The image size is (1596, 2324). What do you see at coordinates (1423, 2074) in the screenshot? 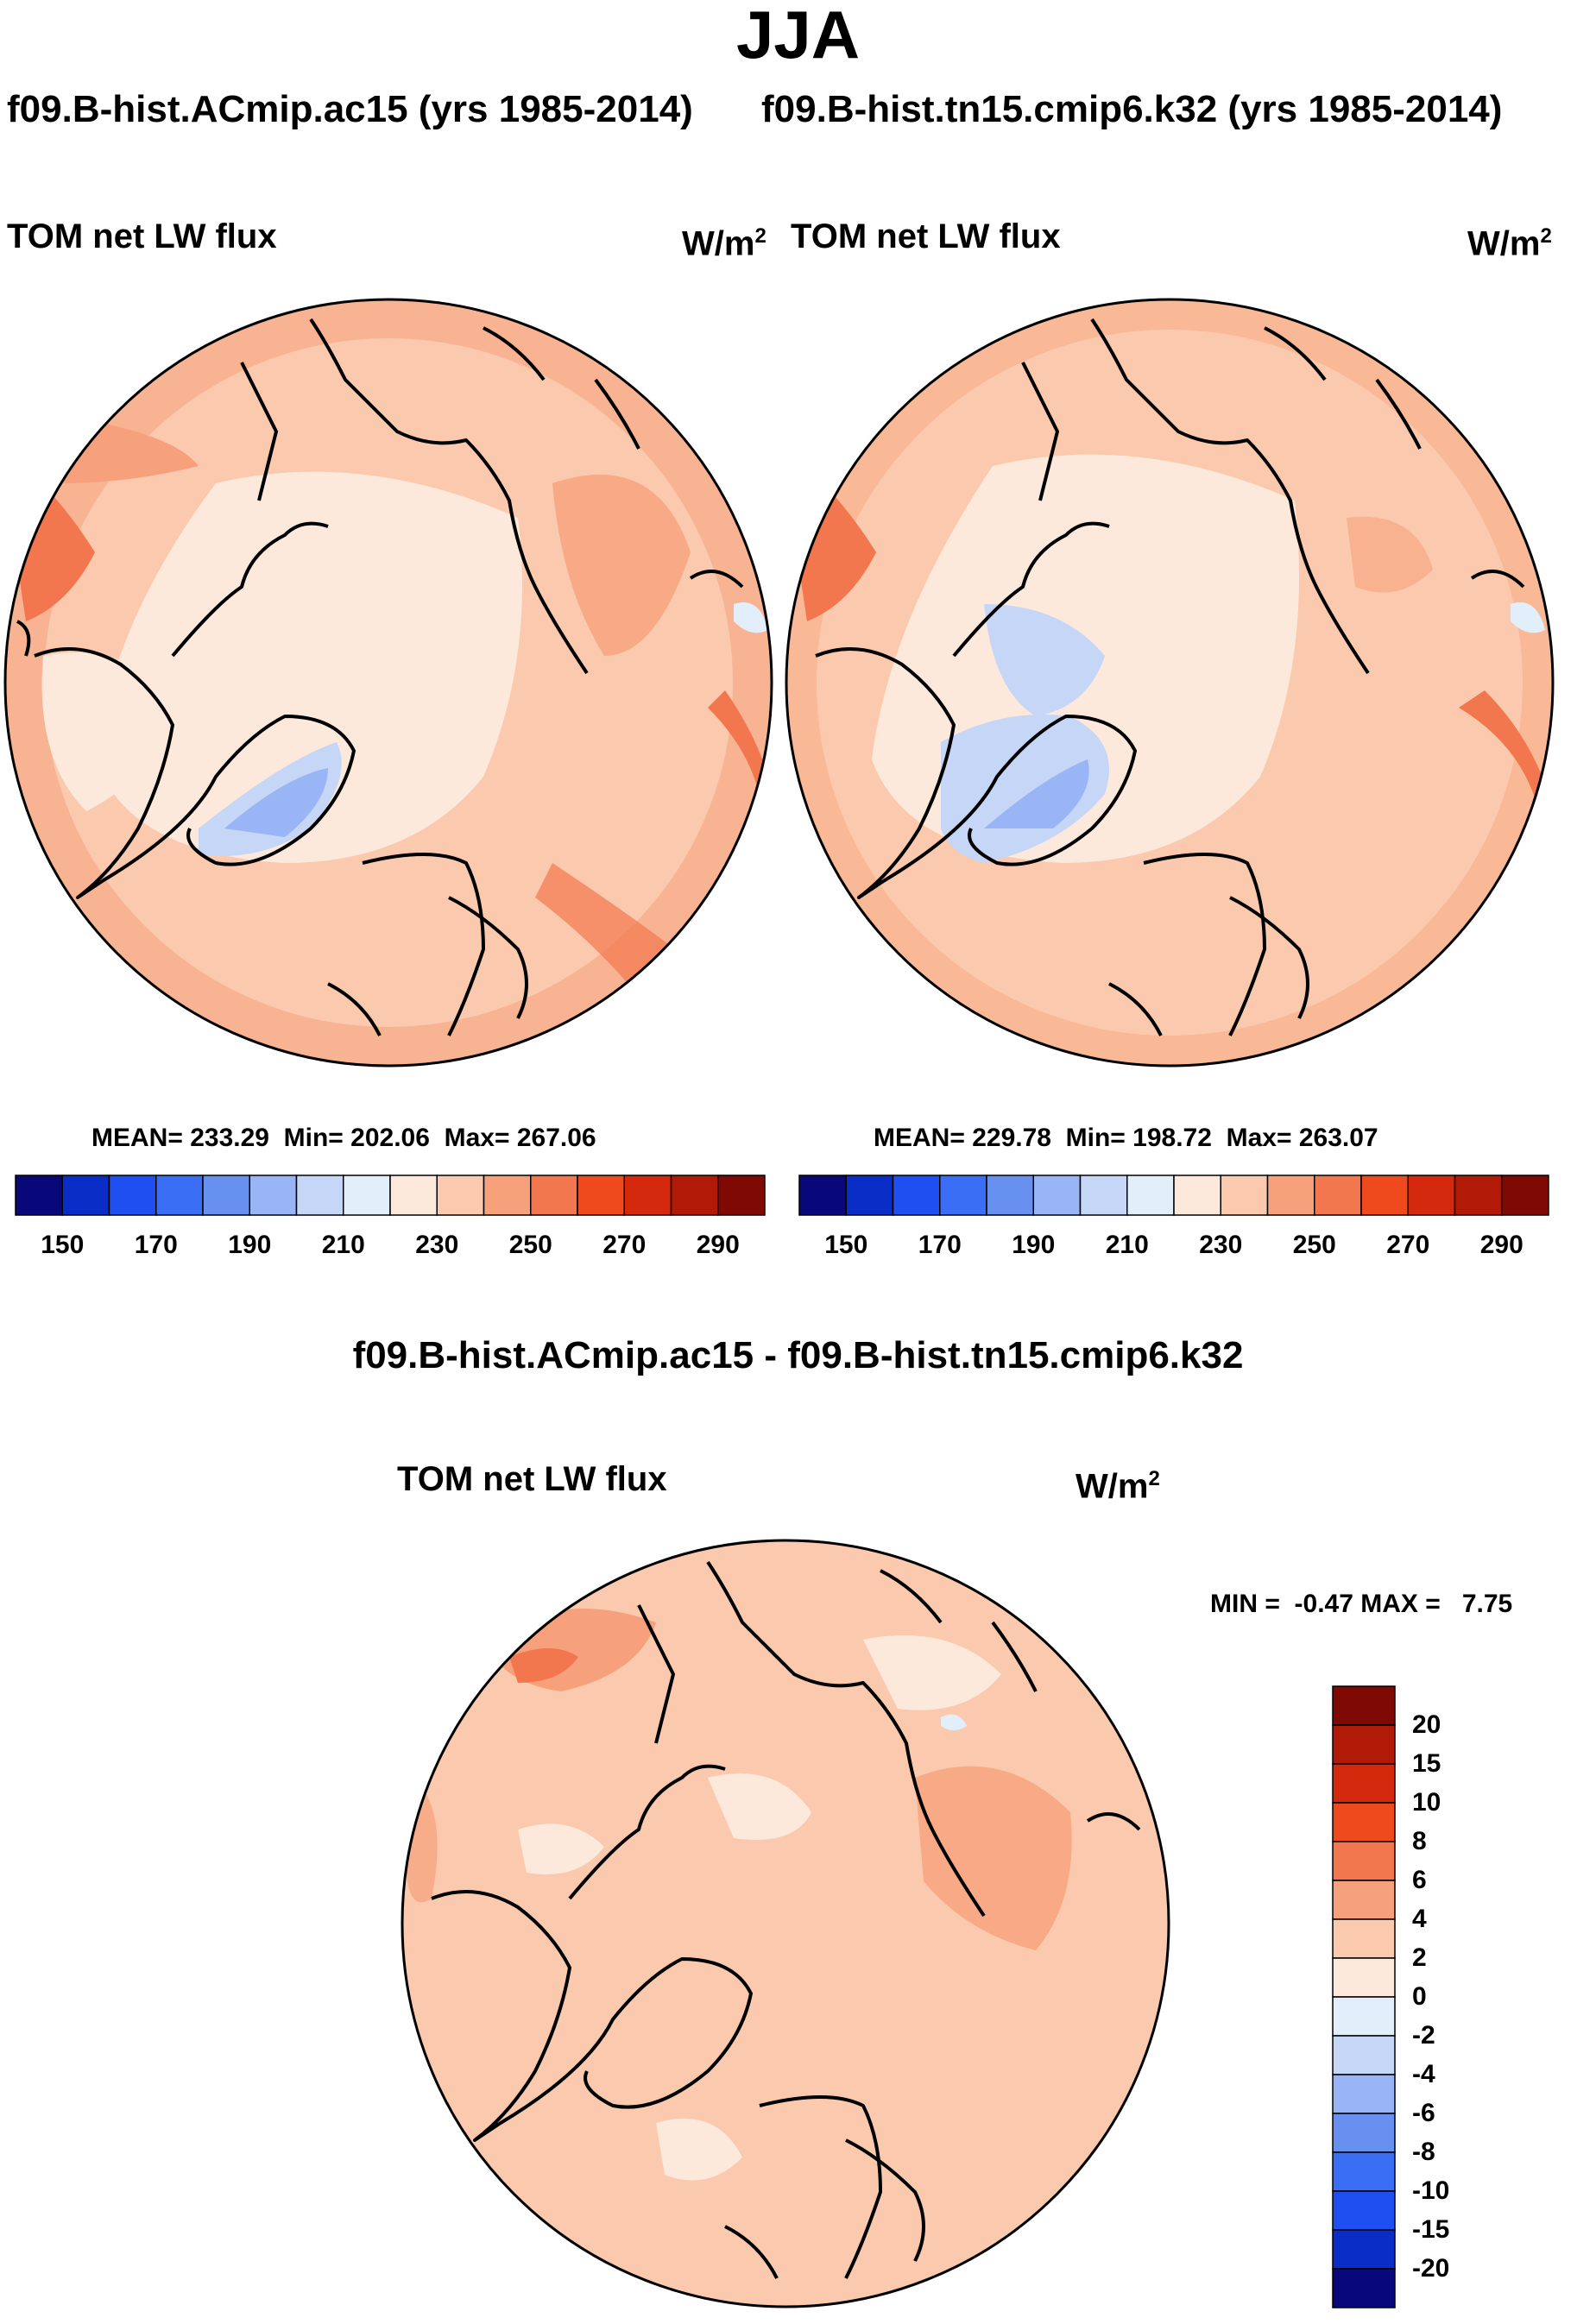
I see `colorbar-tick-label: -4` at bounding box center [1423, 2074].